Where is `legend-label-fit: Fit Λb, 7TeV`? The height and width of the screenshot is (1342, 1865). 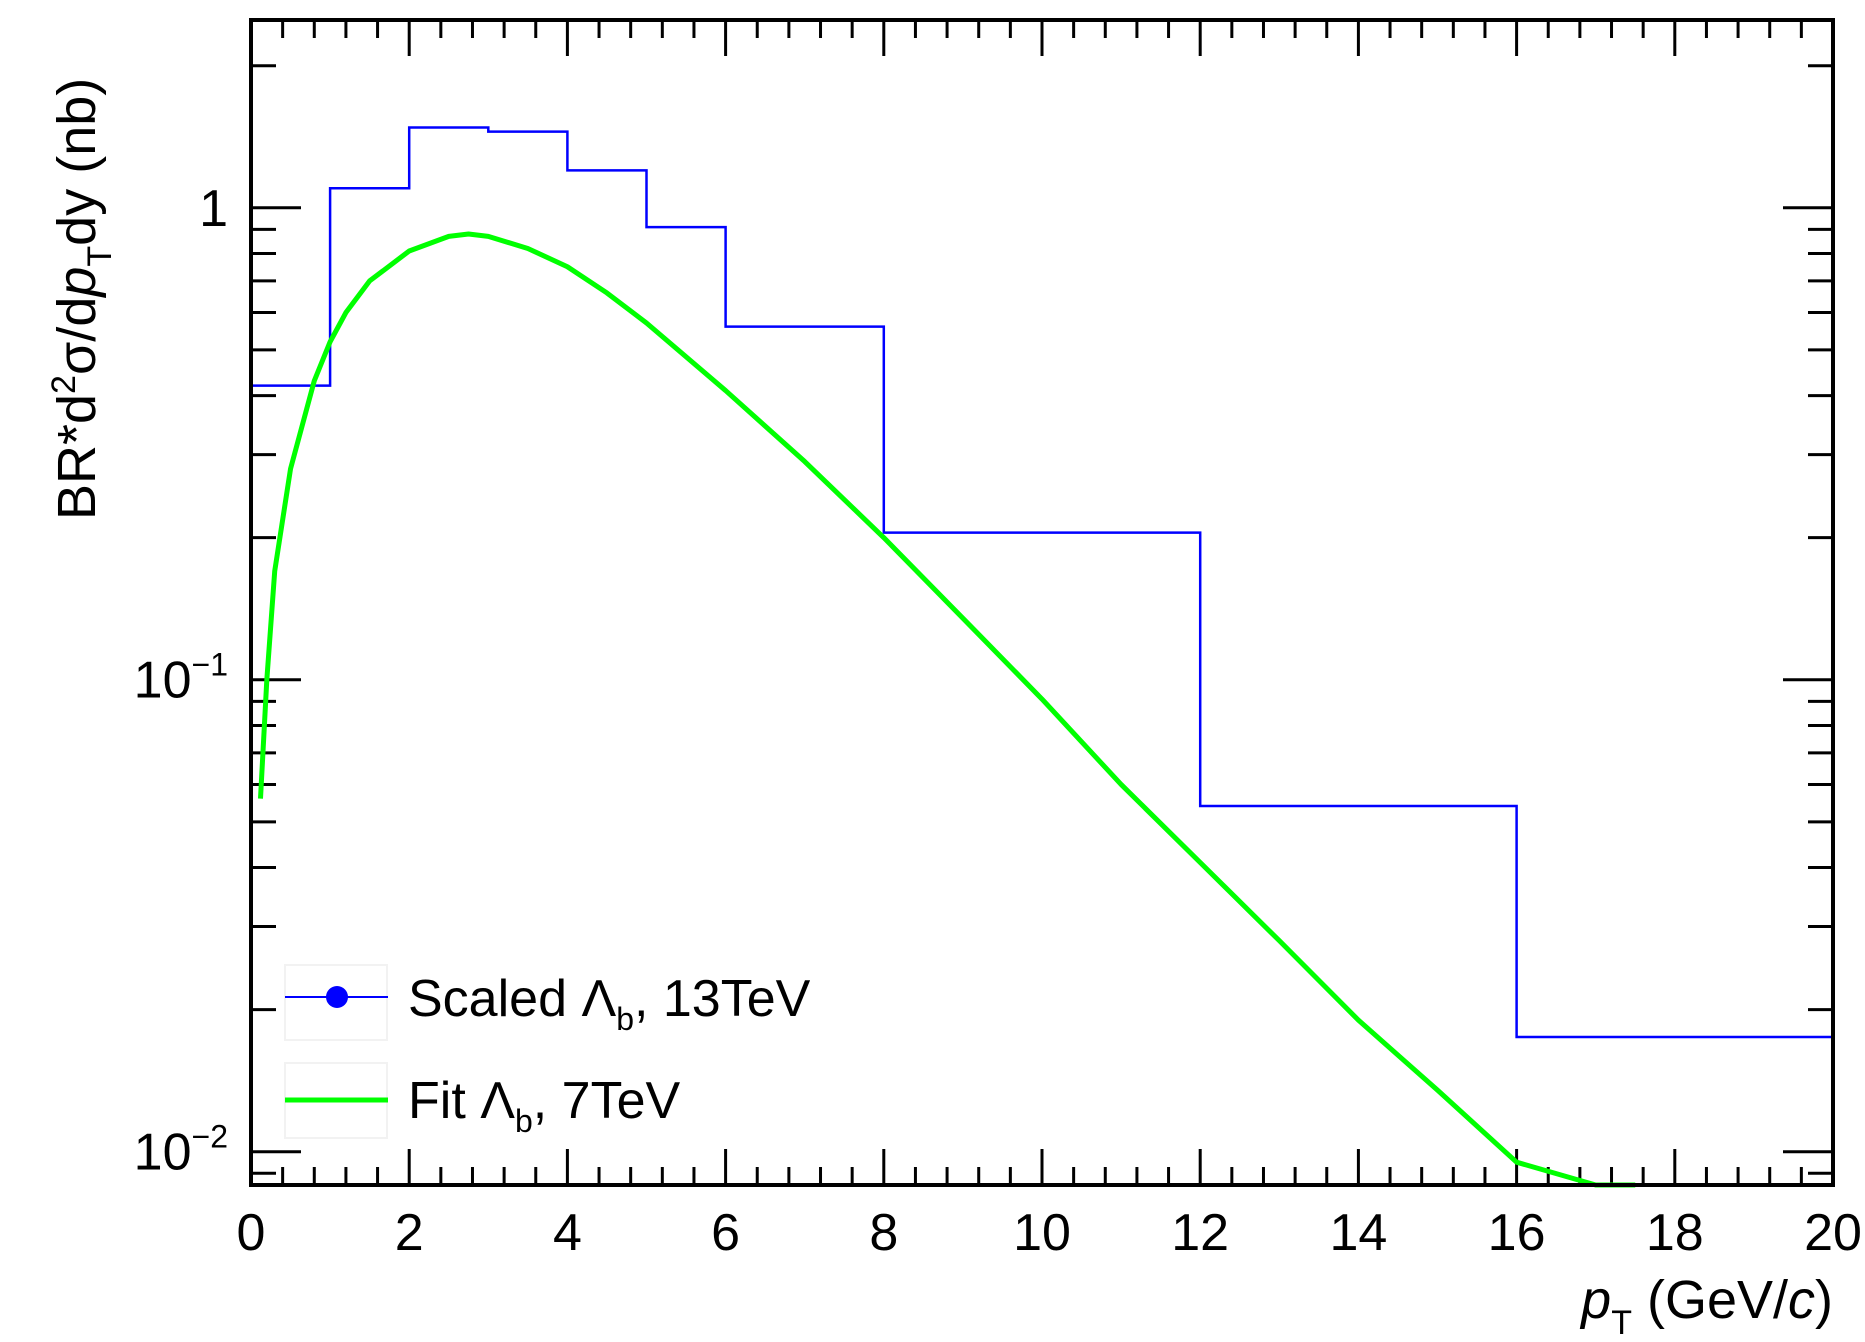 legend-label-fit: Fit Λb, 7TeV is located at coordinates (544, 1105).